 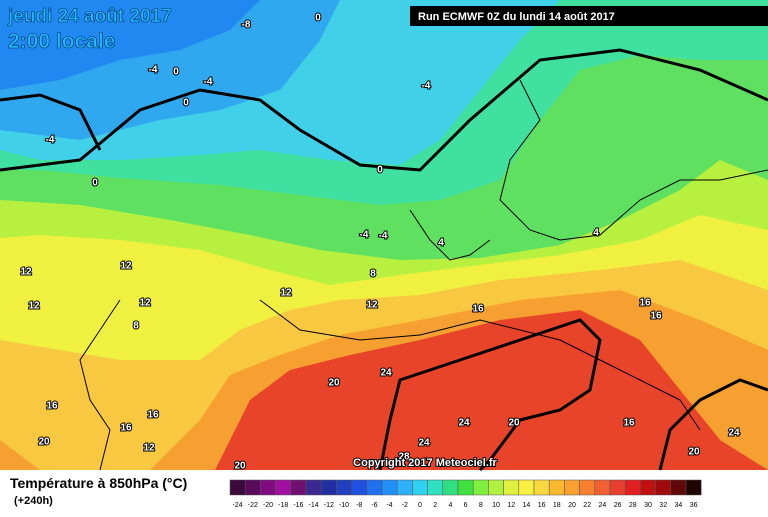 I want to click on scale-label: -2, so click(x=405, y=505).